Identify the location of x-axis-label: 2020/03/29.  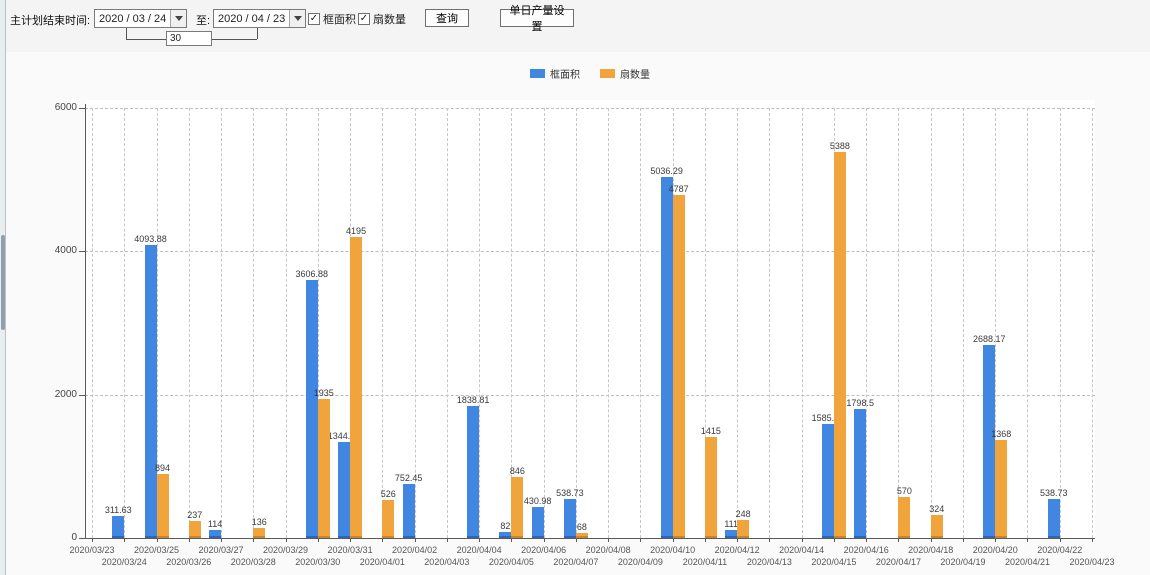
(286, 550).